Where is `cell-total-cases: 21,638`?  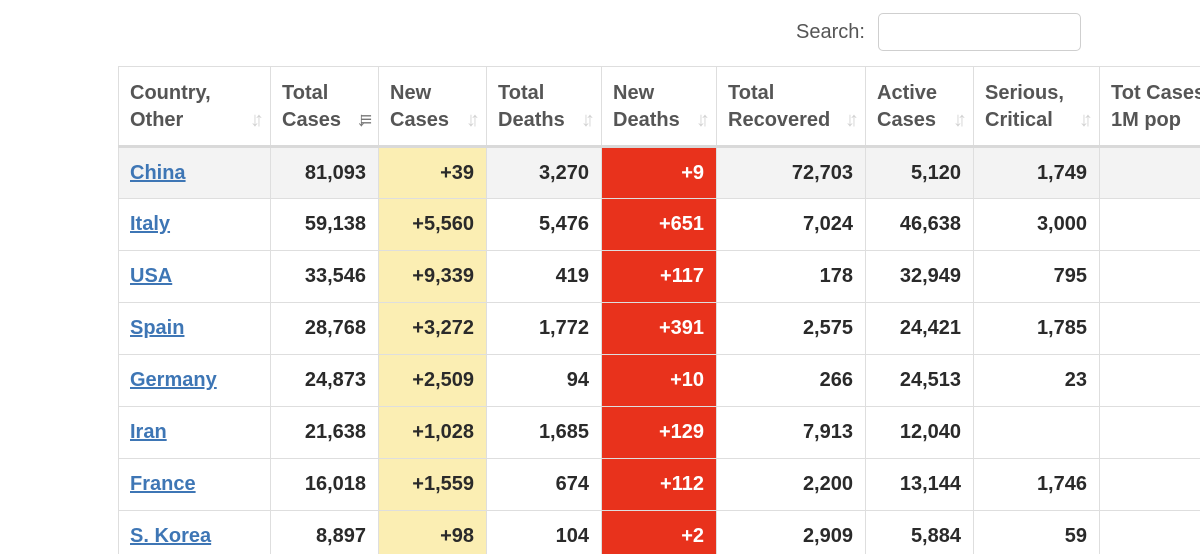
cell-total-cases: 21,638 is located at coordinates (324, 432).